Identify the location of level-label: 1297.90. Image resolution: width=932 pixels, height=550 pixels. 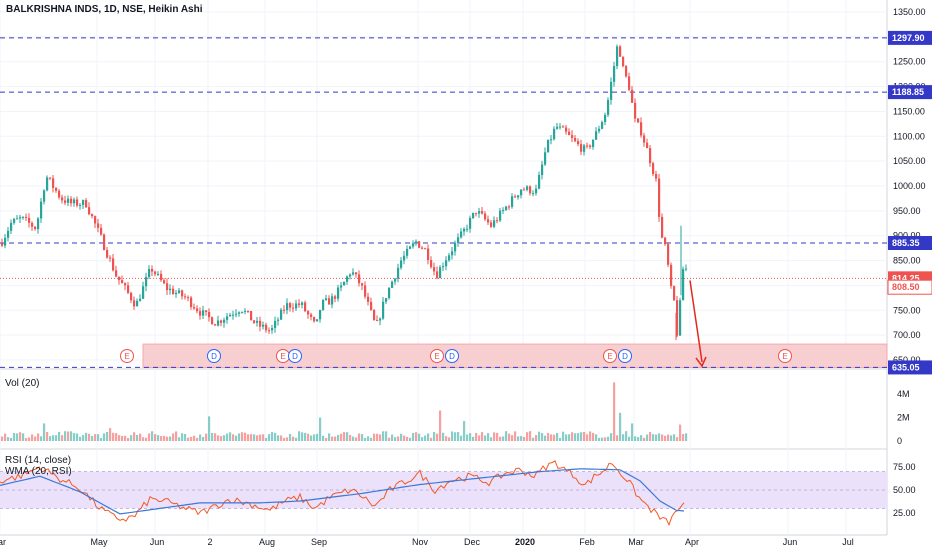
(908, 38).